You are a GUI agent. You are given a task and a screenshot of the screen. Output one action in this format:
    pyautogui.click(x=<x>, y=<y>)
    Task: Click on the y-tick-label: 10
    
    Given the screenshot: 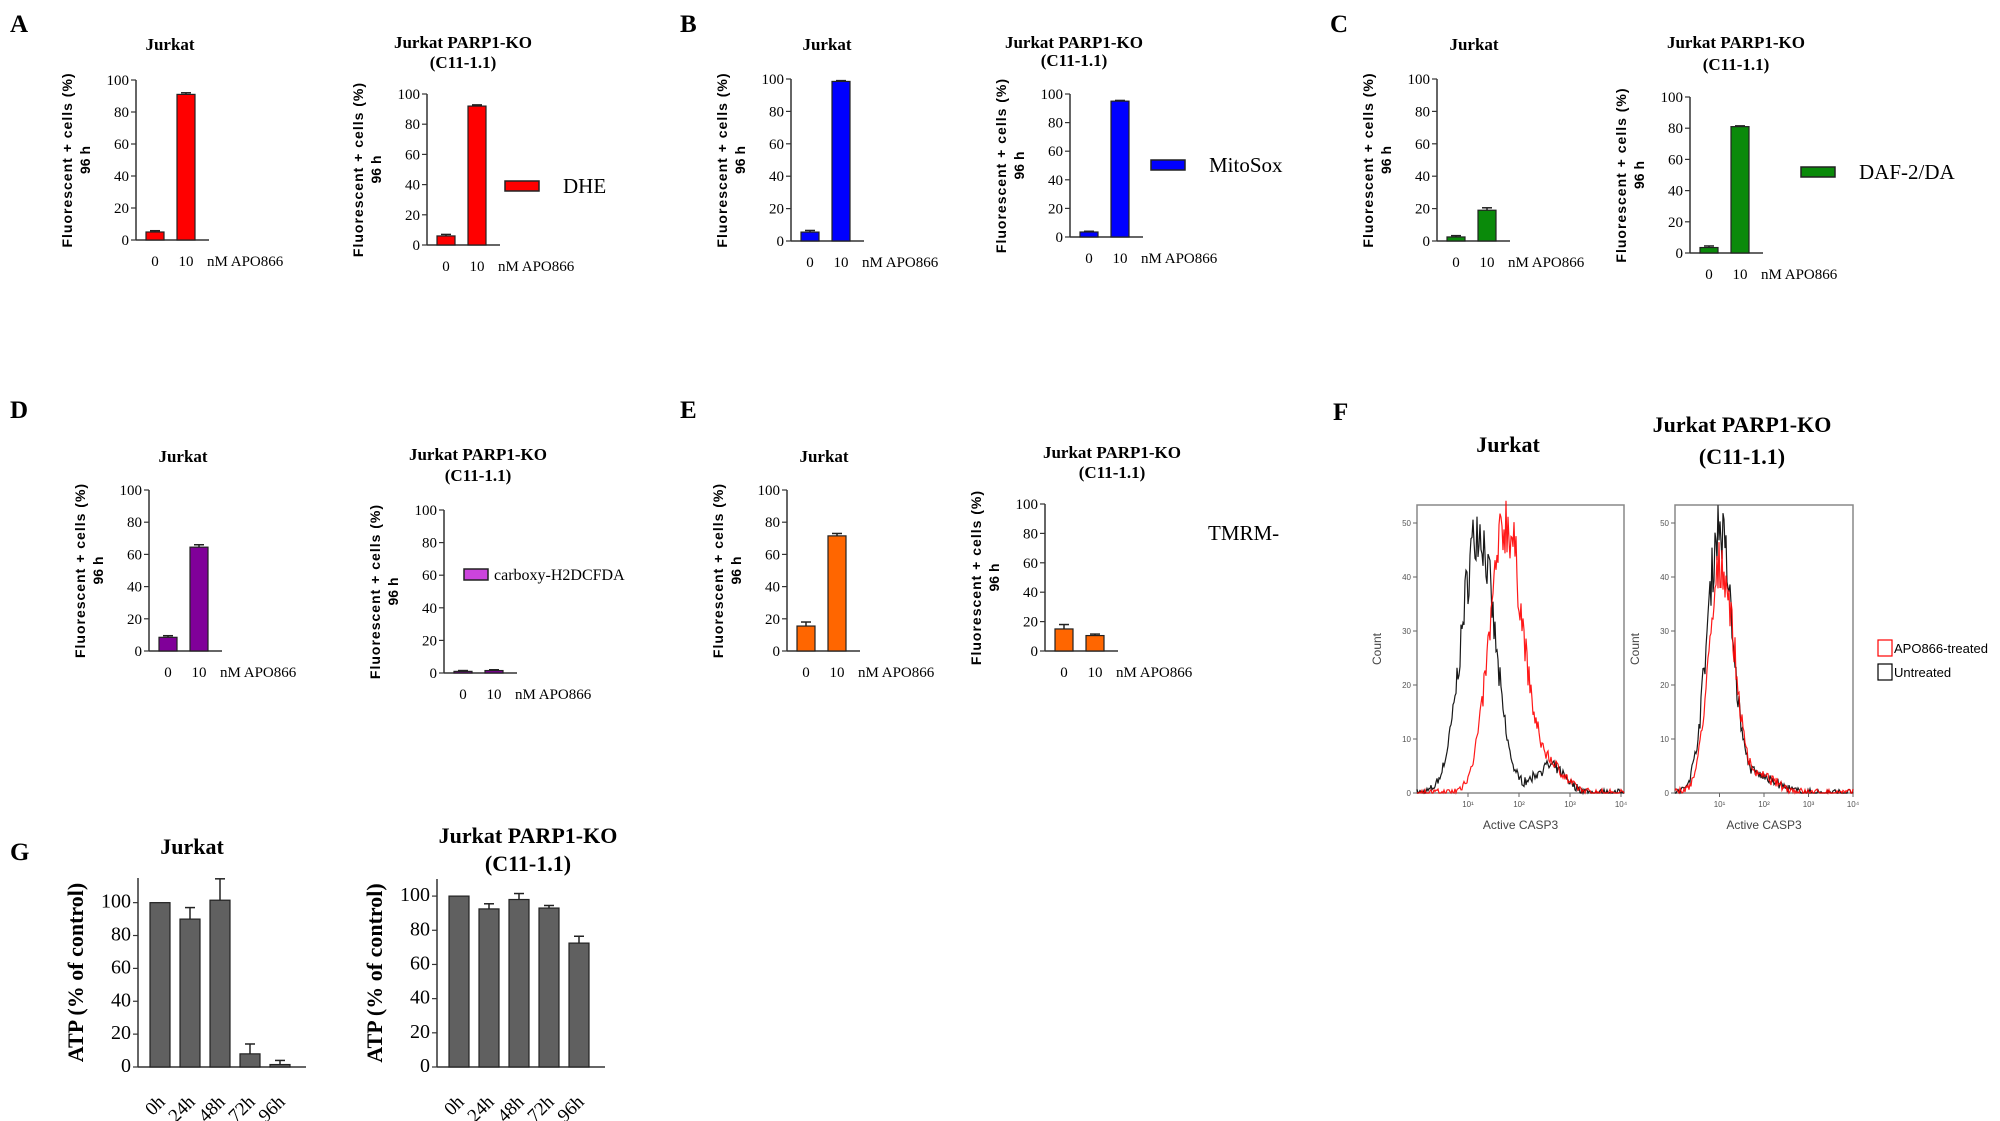 What is the action you would take?
    pyautogui.click(x=1406, y=739)
    